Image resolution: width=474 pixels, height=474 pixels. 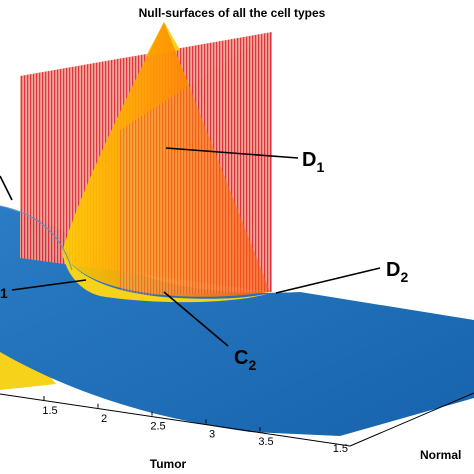 What do you see at coordinates (411, 419) in the screenshot?
I see `normal-axis-line` at bounding box center [411, 419].